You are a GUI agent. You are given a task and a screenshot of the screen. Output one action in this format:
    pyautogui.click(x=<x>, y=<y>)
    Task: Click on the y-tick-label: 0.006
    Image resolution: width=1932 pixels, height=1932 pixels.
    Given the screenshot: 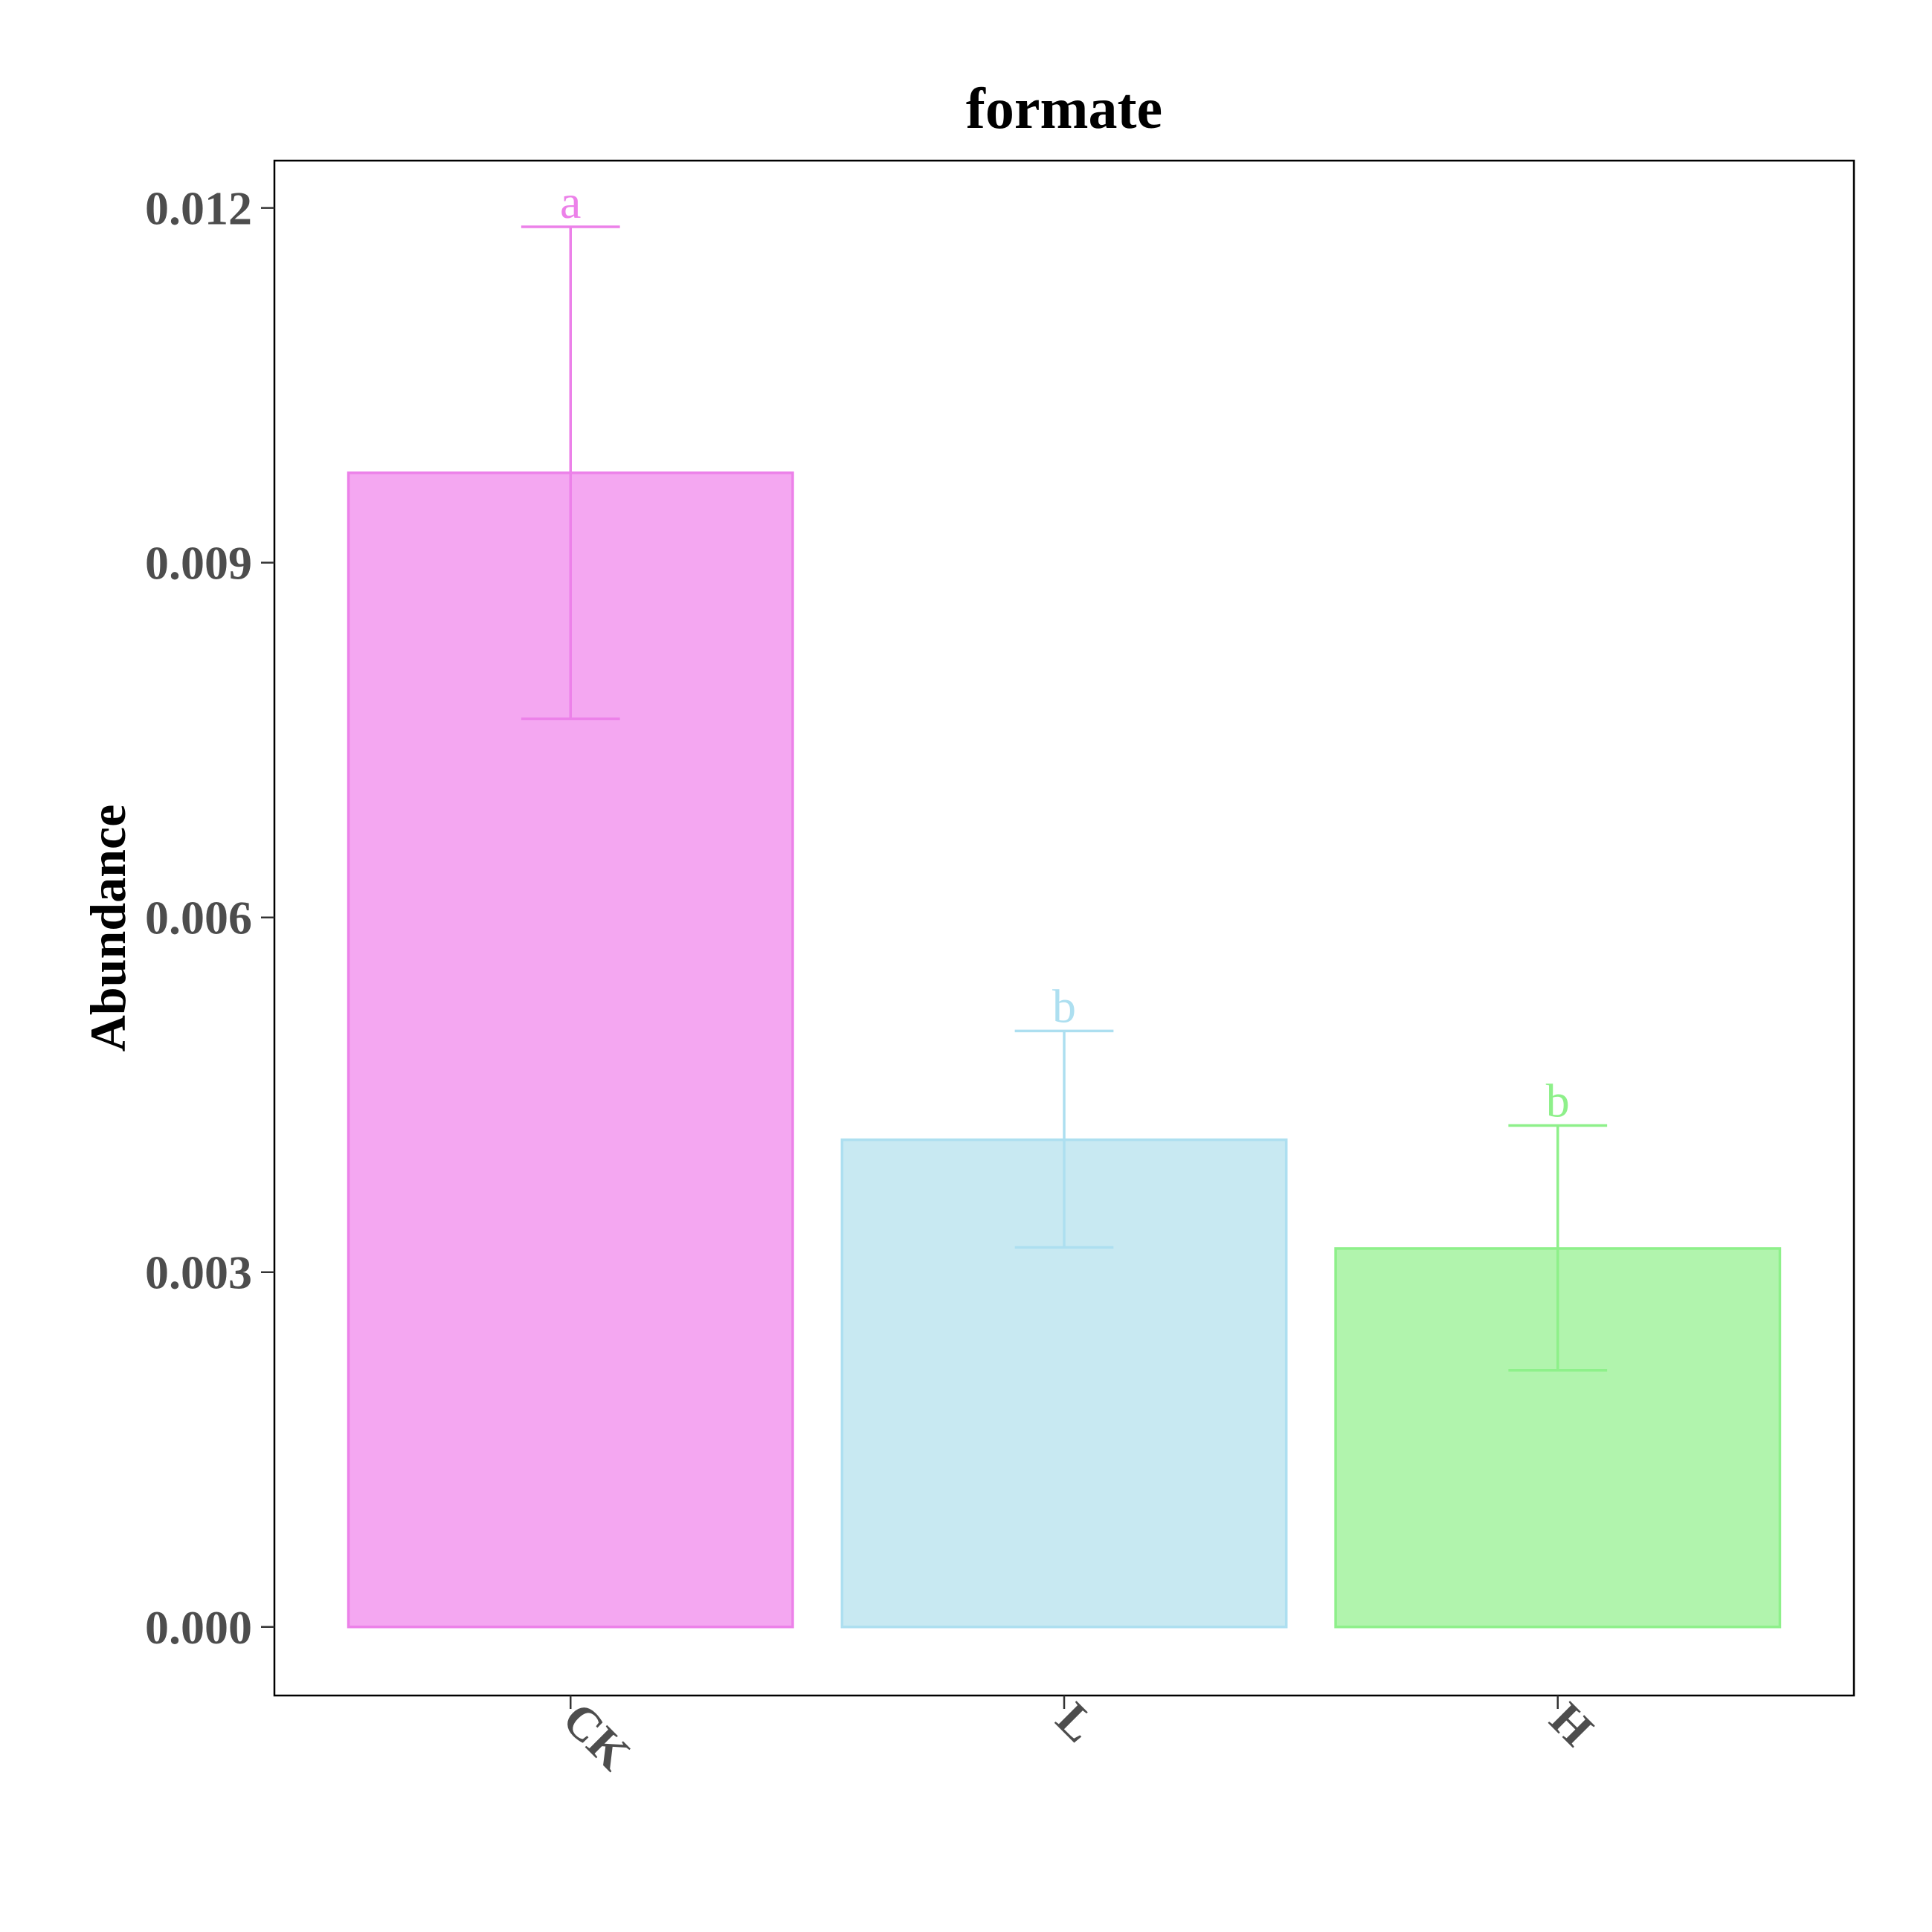 What is the action you would take?
    pyautogui.click(x=198, y=918)
    